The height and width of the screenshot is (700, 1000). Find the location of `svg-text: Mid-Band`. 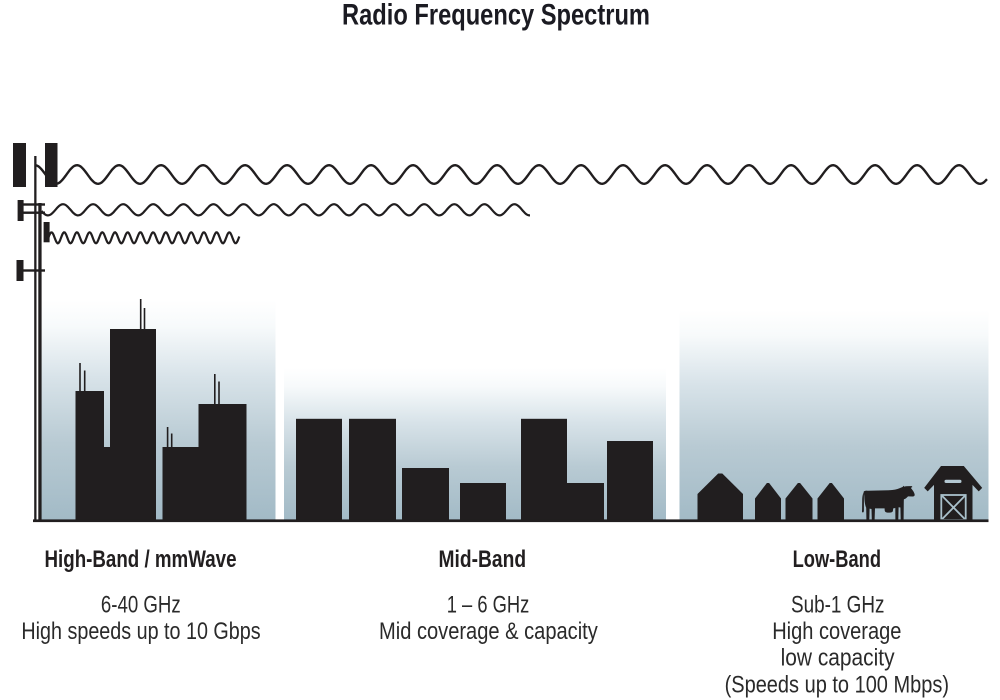

svg-text: Mid-Band is located at coordinates (483, 559).